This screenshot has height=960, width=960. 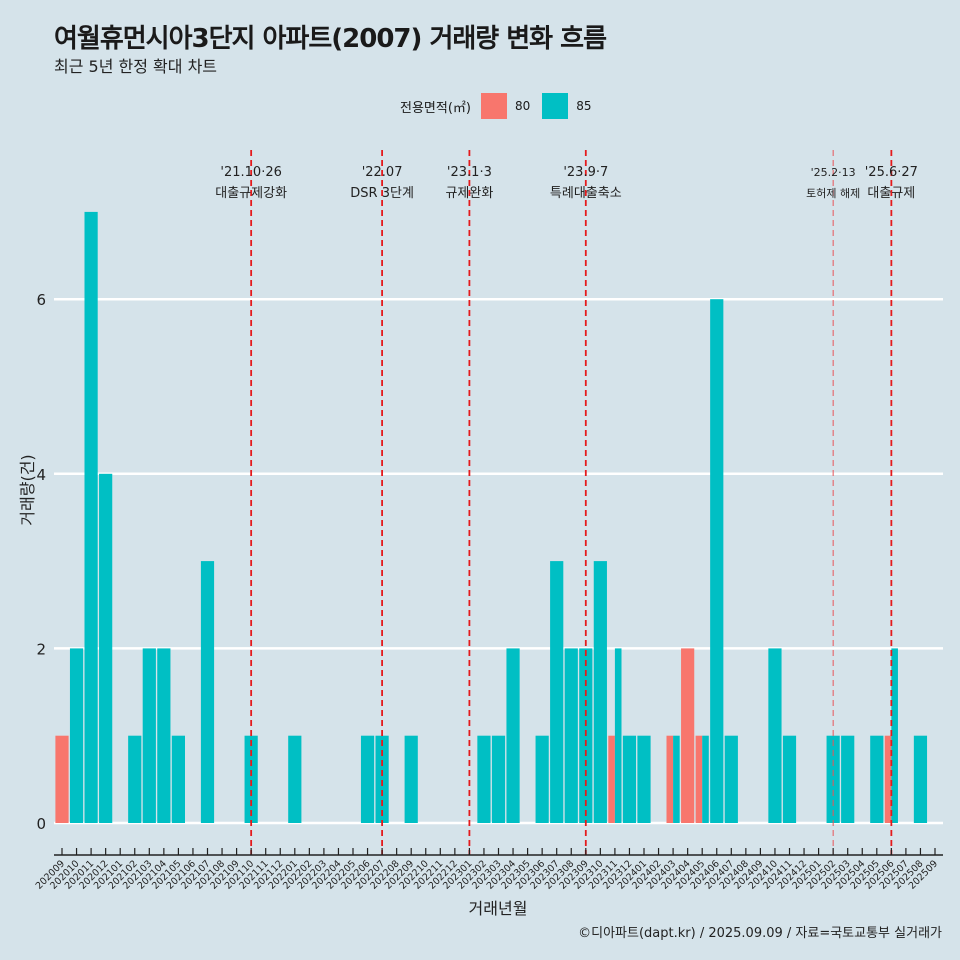 I want to click on event-label-202110: 대출규제강화, so click(x=251, y=193).